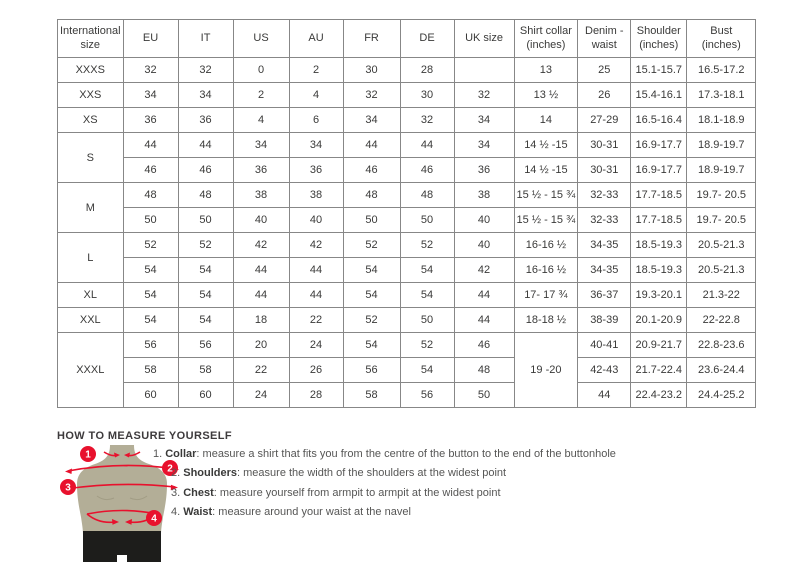 The height and width of the screenshot is (566, 787). Describe the element at coordinates (427, 38) in the screenshot. I see `column-header: DE` at that location.